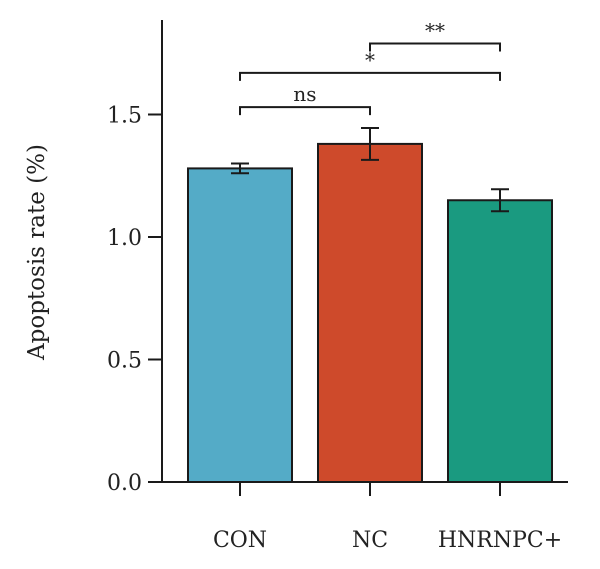 Image resolution: width=600 pixels, height=569 pixels. Describe the element at coordinates (37, 252) in the screenshot. I see `y-axis-title: Apoptosis rate (%)` at that location.